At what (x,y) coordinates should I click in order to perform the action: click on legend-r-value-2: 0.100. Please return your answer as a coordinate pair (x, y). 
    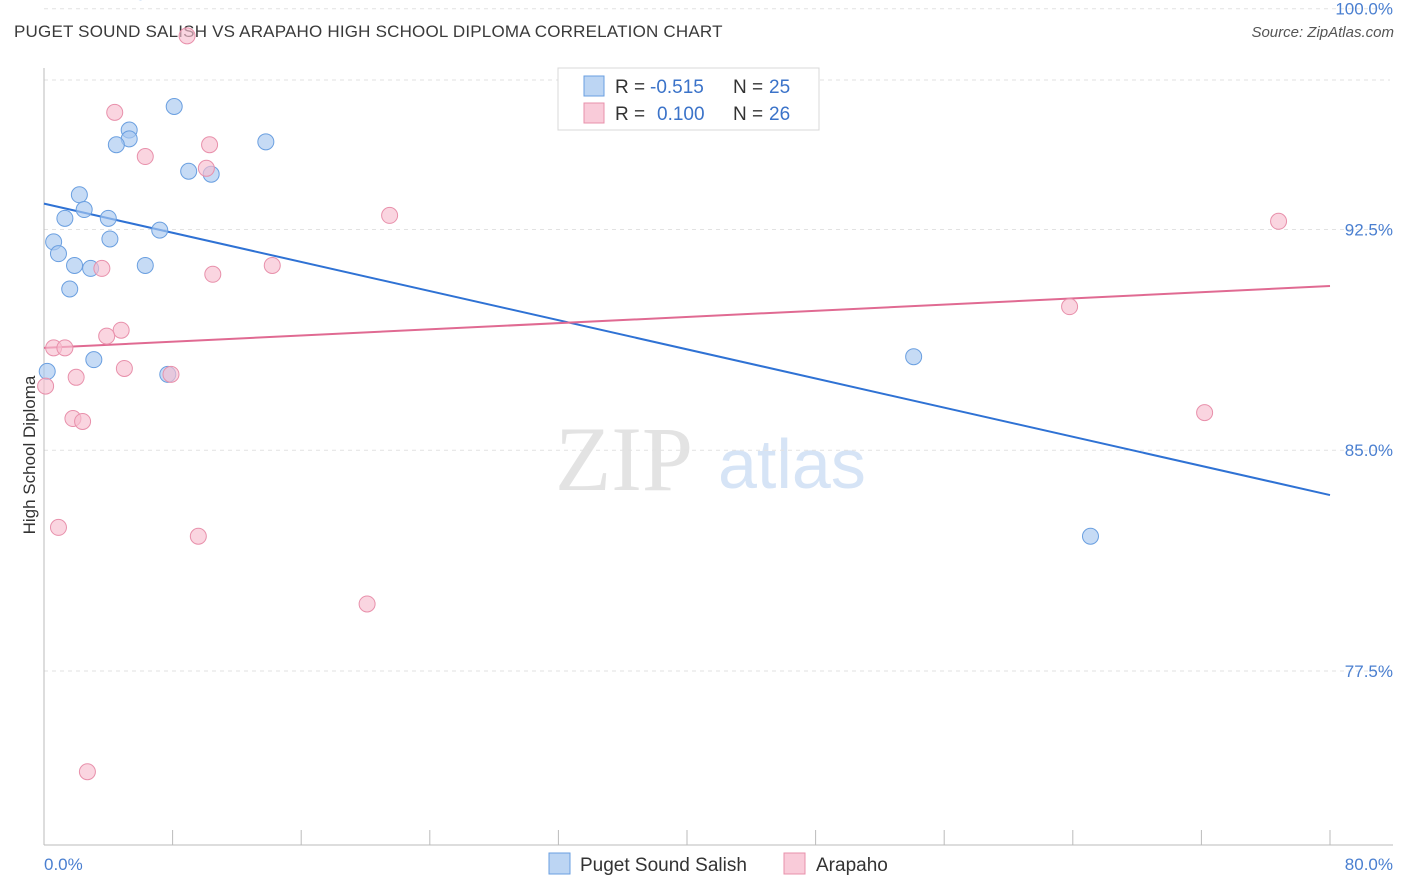
    Looking at the image, I should click on (681, 114).